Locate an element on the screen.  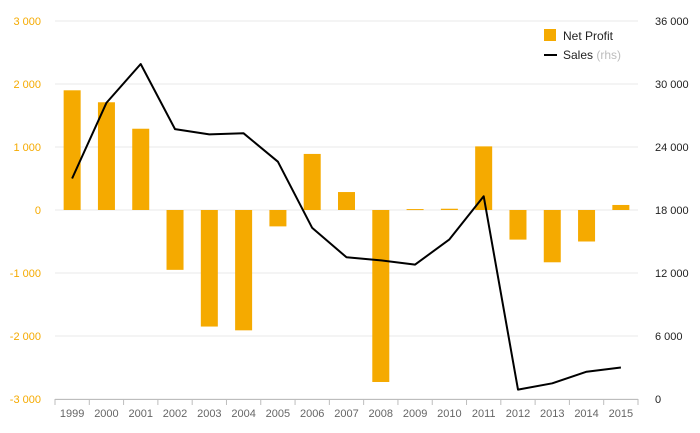
y-axis-right: 0 6 000 12 000 18 000 24 000 30 000 36 000 is located at coordinates (672, 211).